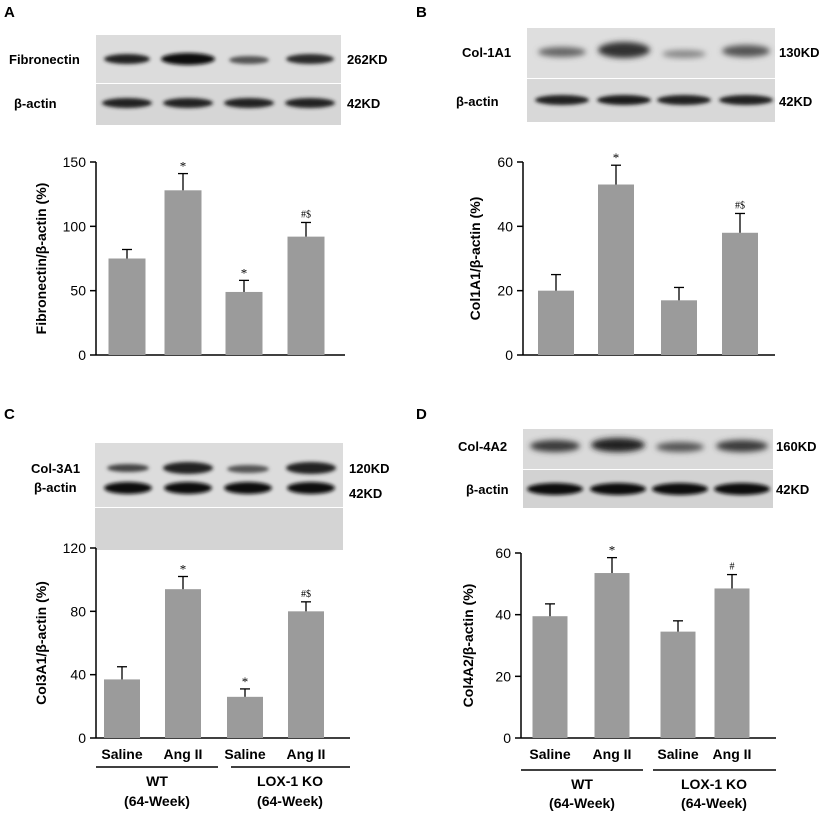 The width and height of the screenshot is (829, 824). What do you see at coordinates (219, 475) in the screenshot?
I see `blot-c-target-image` at bounding box center [219, 475].